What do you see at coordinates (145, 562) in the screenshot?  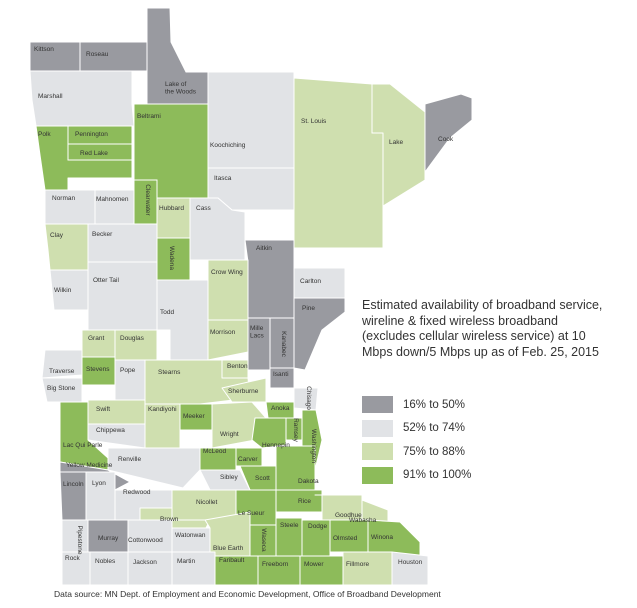 I see `county-label-jackson: Jackson` at bounding box center [145, 562].